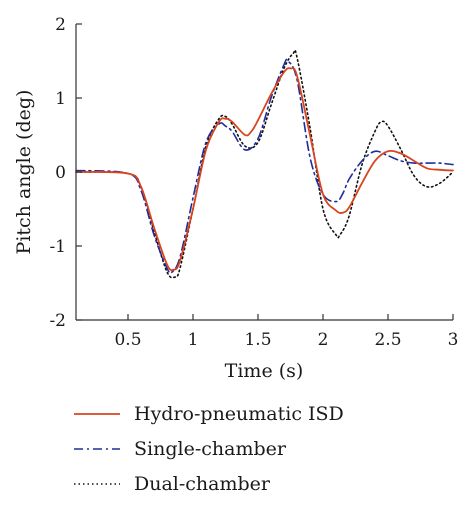  What do you see at coordinates (387, 340) in the screenshot?
I see `x-tick-label: 2.5` at bounding box center [387, 340].